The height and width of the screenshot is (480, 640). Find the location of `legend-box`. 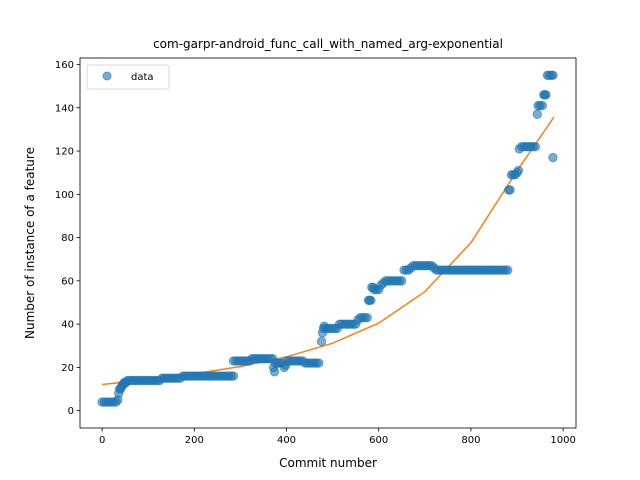

legend-box is located at coordinates (128, 77).